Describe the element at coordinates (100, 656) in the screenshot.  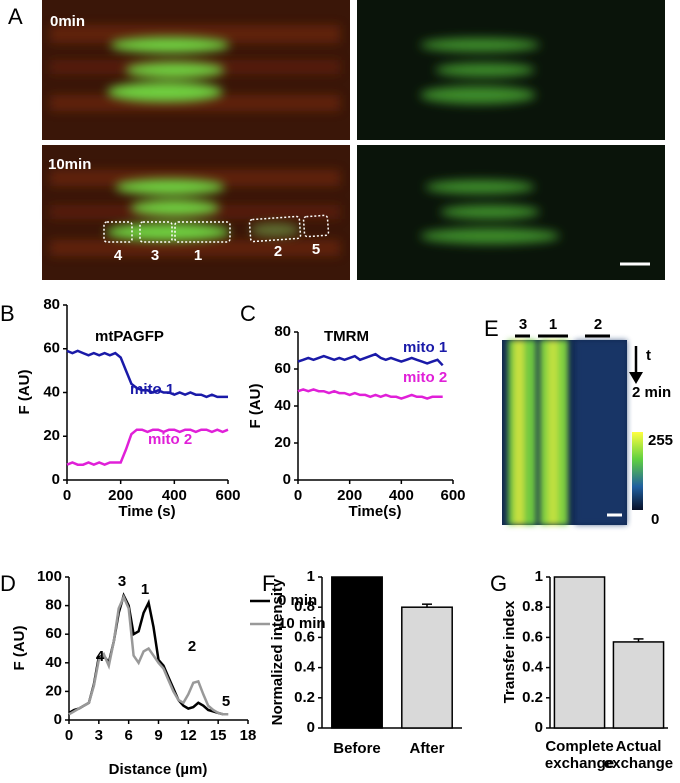
I see `annotation: 4` at that location.